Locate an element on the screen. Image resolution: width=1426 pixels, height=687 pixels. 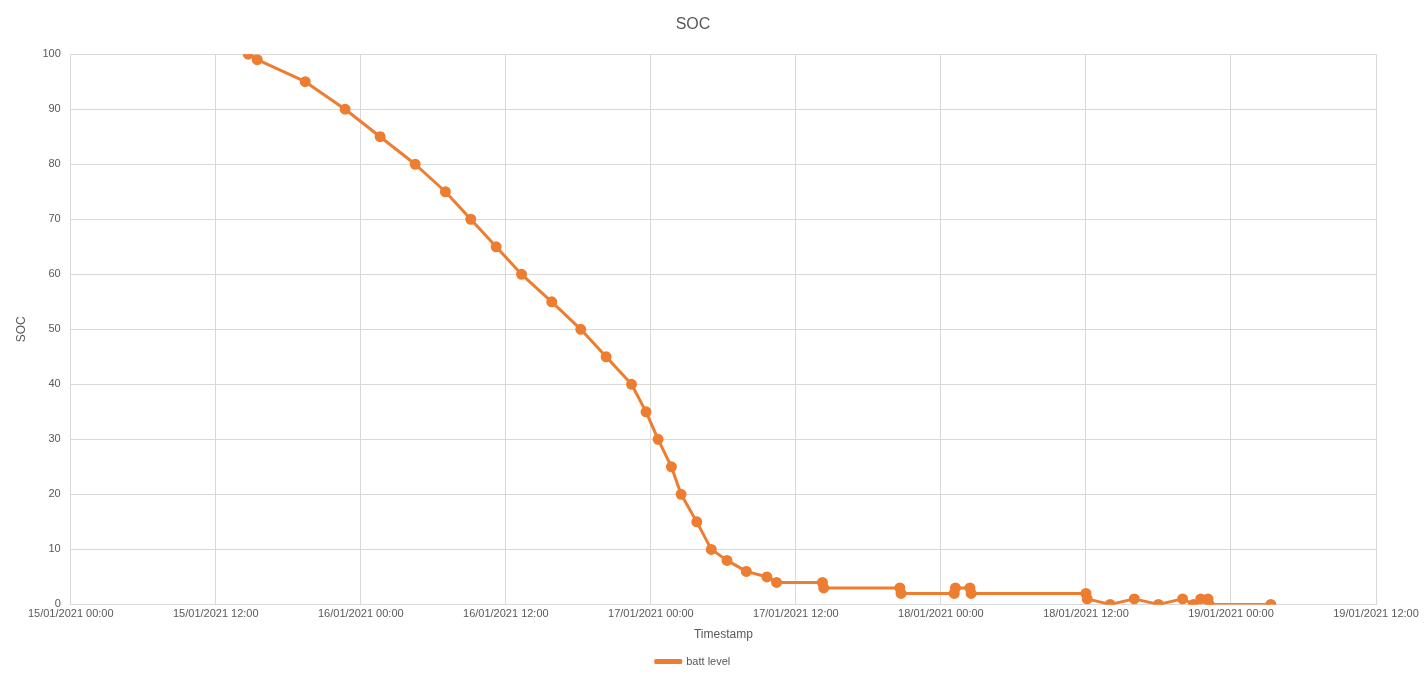
x-axis-title: Timestamp is located at coordinates (723, 634).